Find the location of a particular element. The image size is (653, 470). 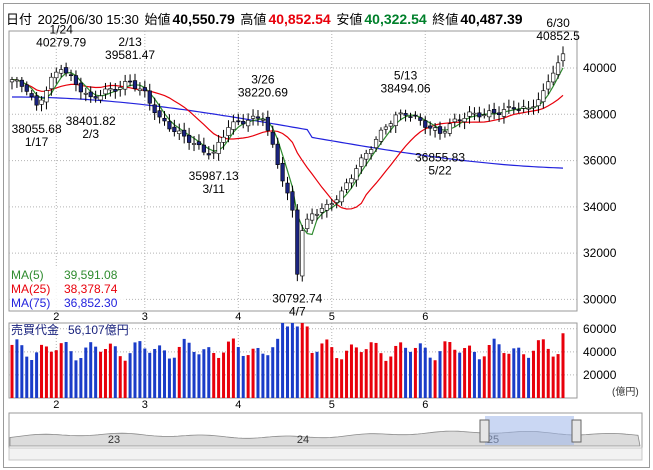

volume-y-axis: 20000 40000 60000 is located at coordinates (600, 352).